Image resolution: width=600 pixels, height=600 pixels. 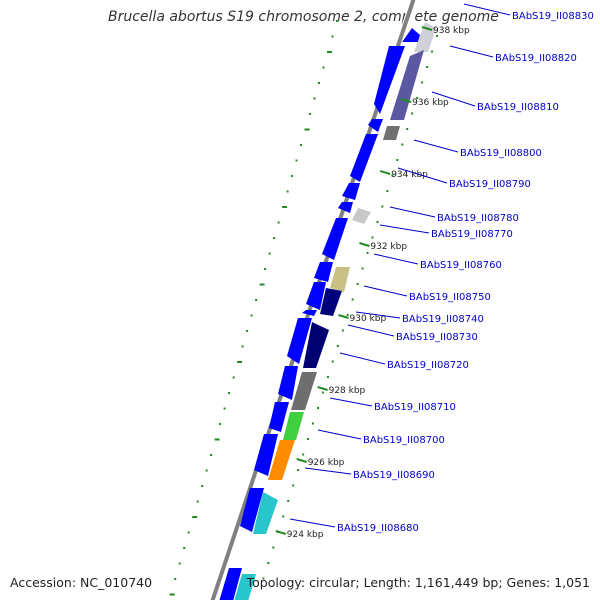 I want to click on kbp-tick-label: 928 kbp, so click(x=347, y=391).